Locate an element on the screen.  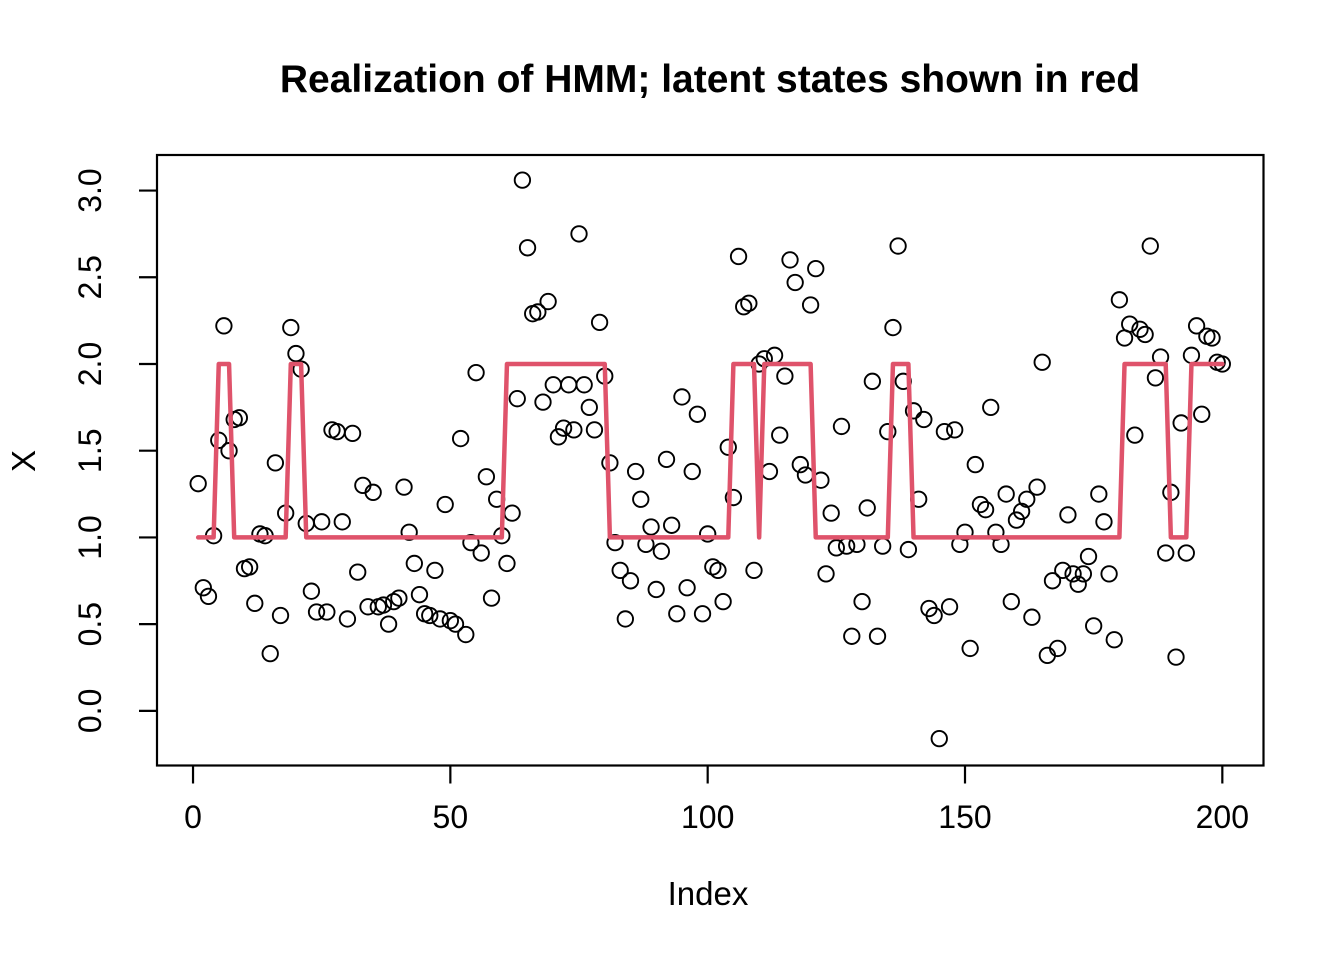
y-tick-label: 0.5 is located at coordinates (90, 624).